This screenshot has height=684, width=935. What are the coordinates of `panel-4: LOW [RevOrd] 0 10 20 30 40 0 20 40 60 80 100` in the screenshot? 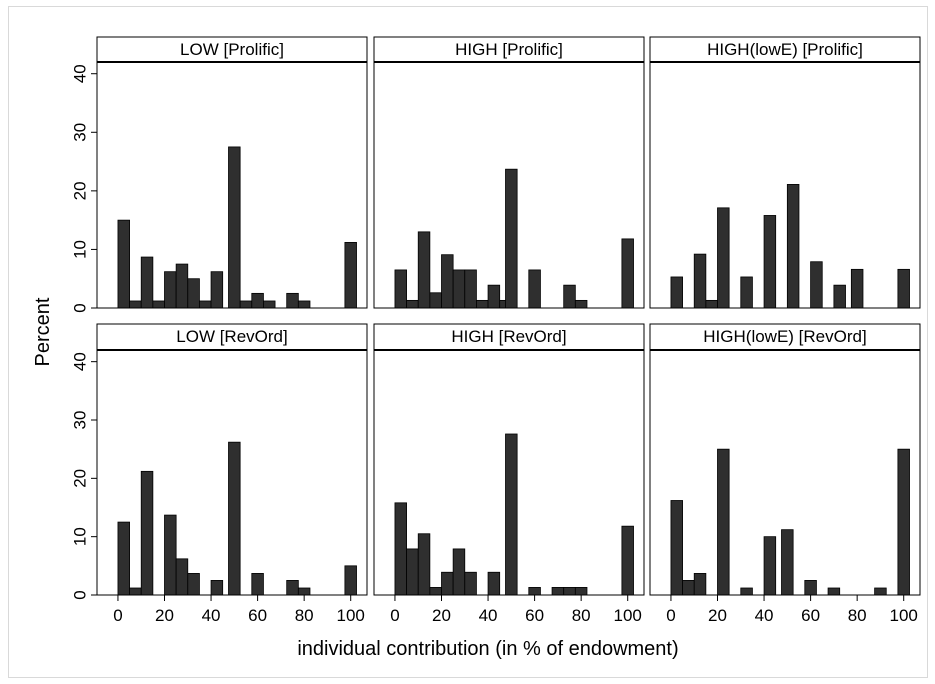 It's located at (219, 474).